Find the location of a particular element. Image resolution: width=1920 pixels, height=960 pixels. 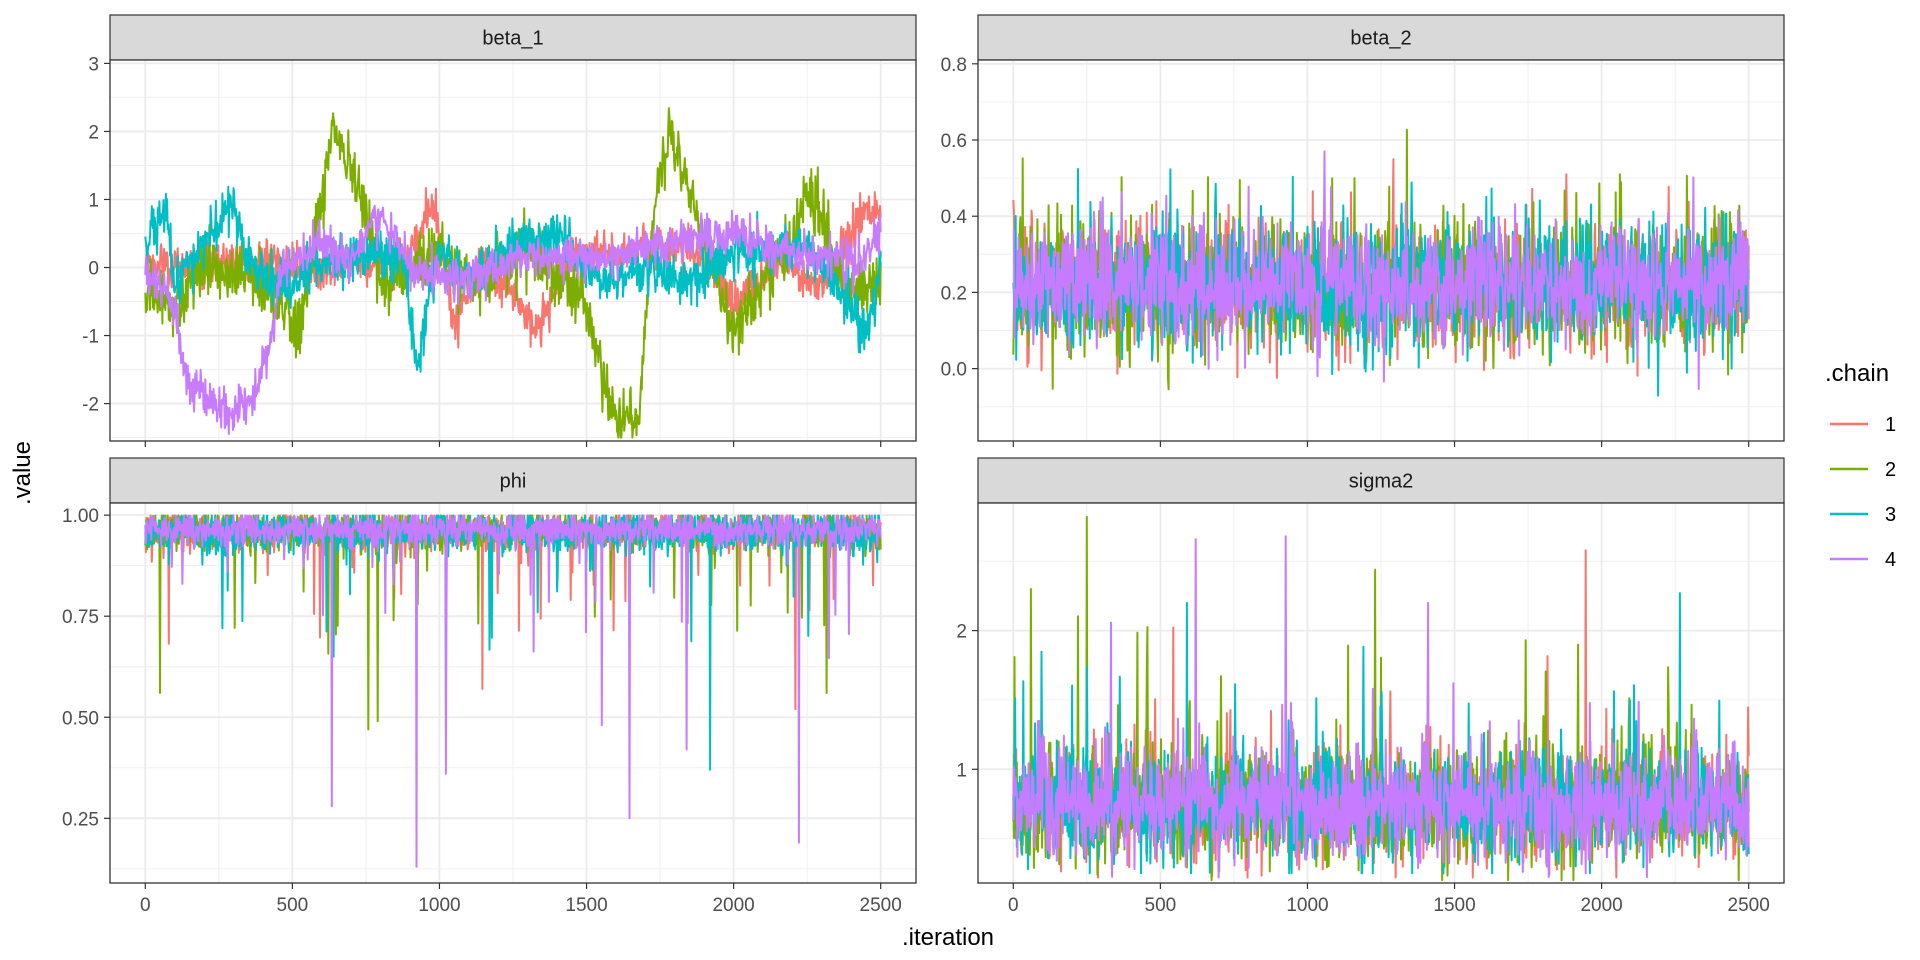

legend-title: .chain is located at coordinates (1857, 373).